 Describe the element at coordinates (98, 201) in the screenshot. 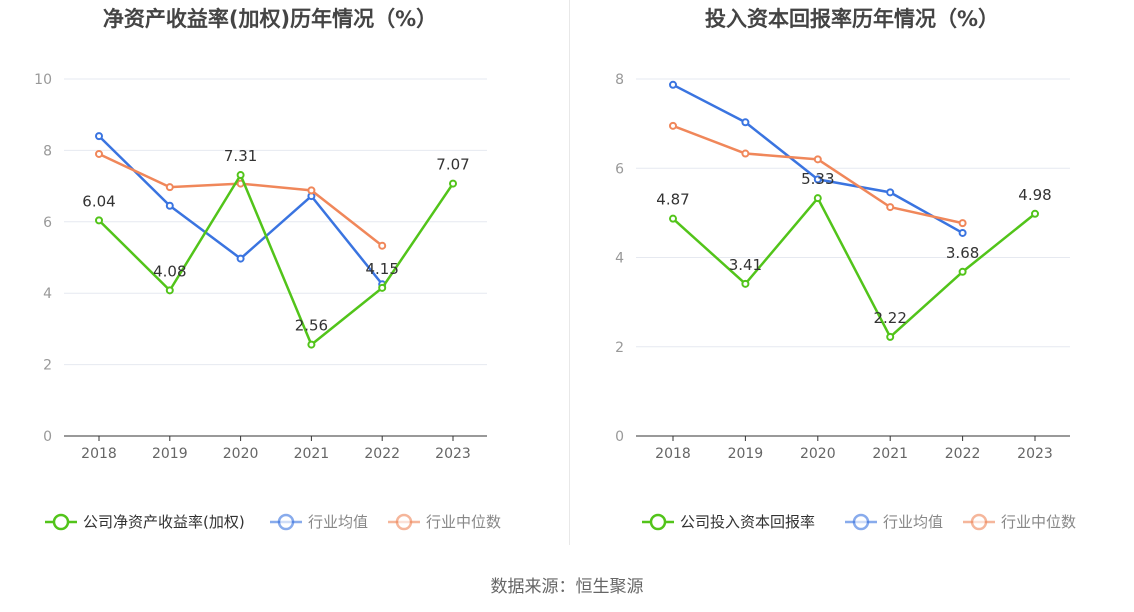

I see `data-label: 6.04` at that location.